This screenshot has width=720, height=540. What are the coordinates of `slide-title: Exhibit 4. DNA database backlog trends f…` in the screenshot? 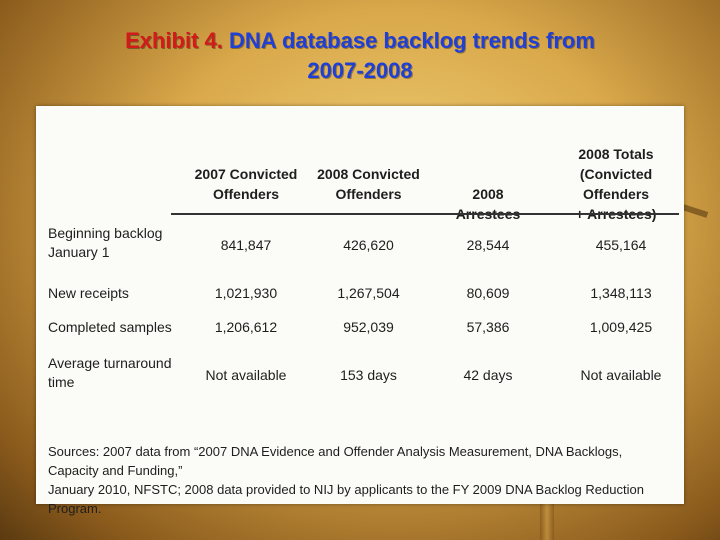 It's located at (360, 56).